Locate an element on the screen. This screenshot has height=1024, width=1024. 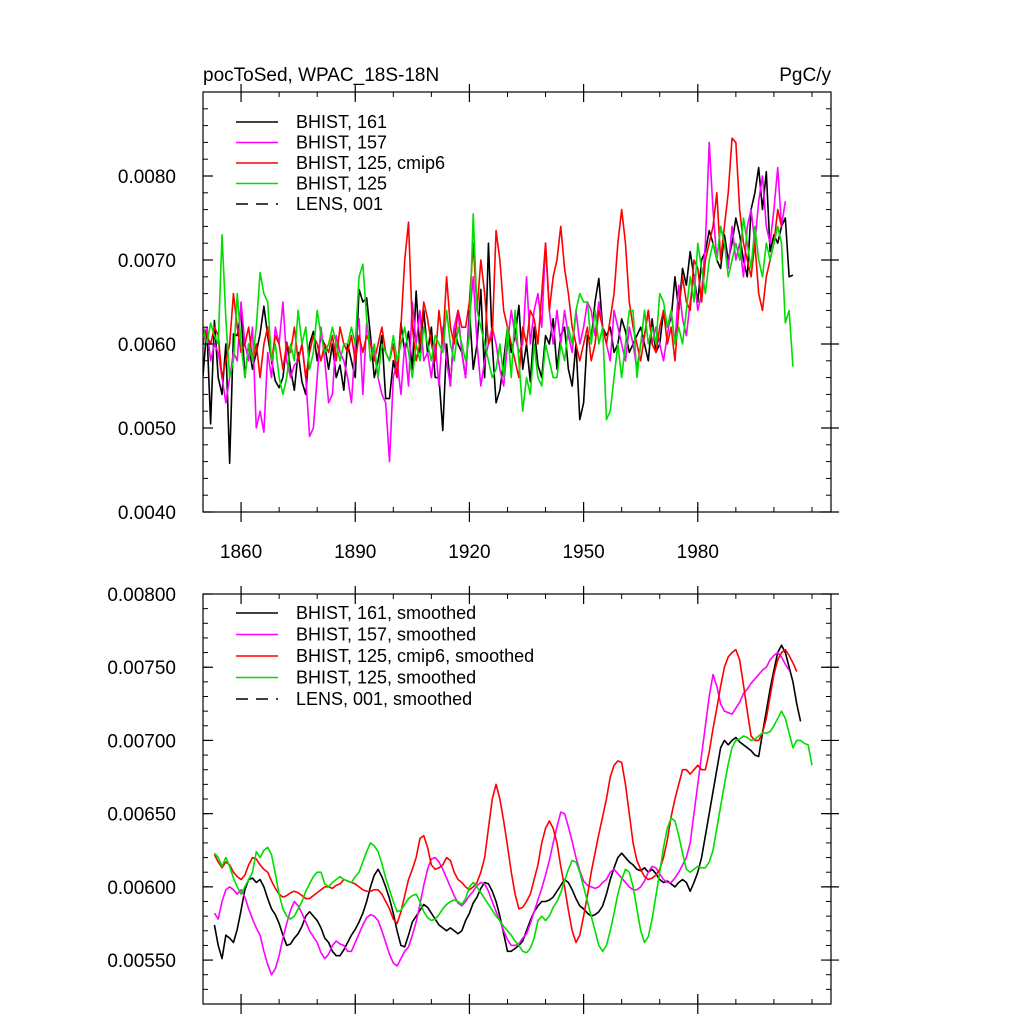
top-x-tick-label: 1980 is located at coordinates (698, 552).